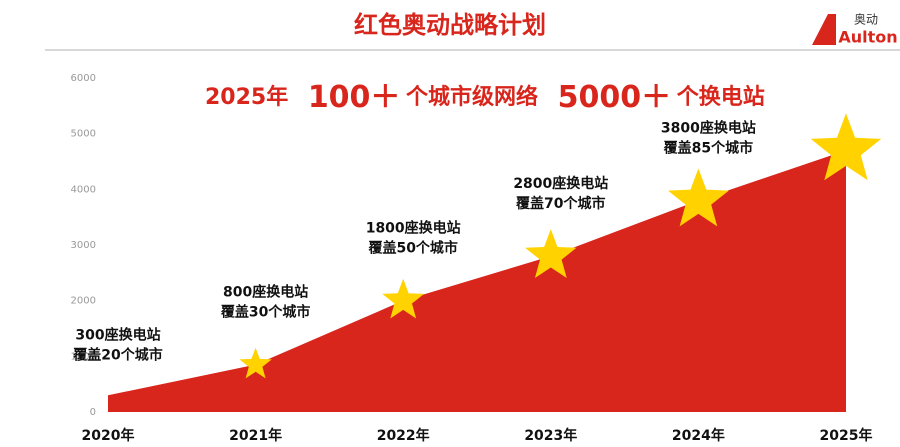  I want to click on annotation: 1800座换电站, so click(413, 228).